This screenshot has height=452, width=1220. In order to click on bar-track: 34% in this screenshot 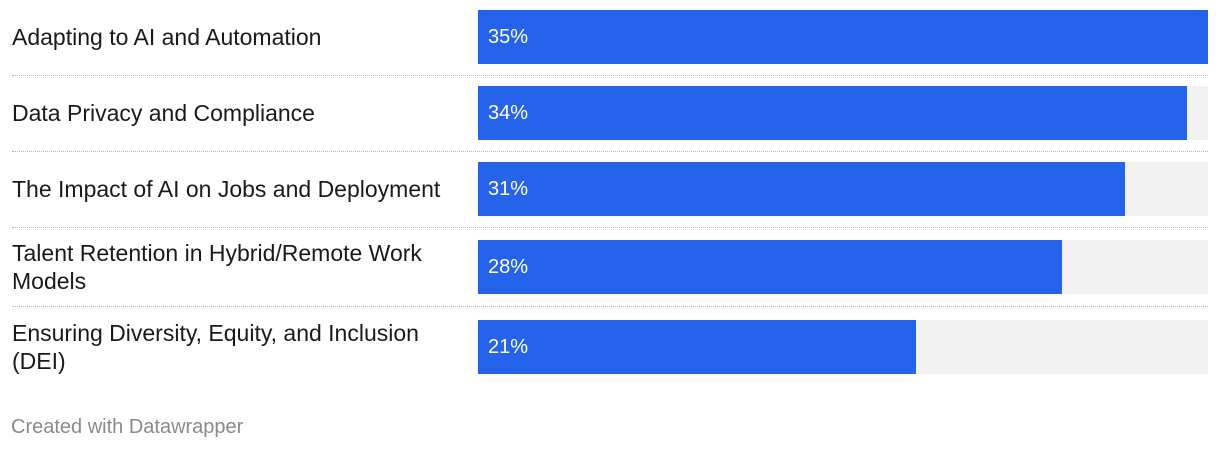, I will do `click(843, 113)`.